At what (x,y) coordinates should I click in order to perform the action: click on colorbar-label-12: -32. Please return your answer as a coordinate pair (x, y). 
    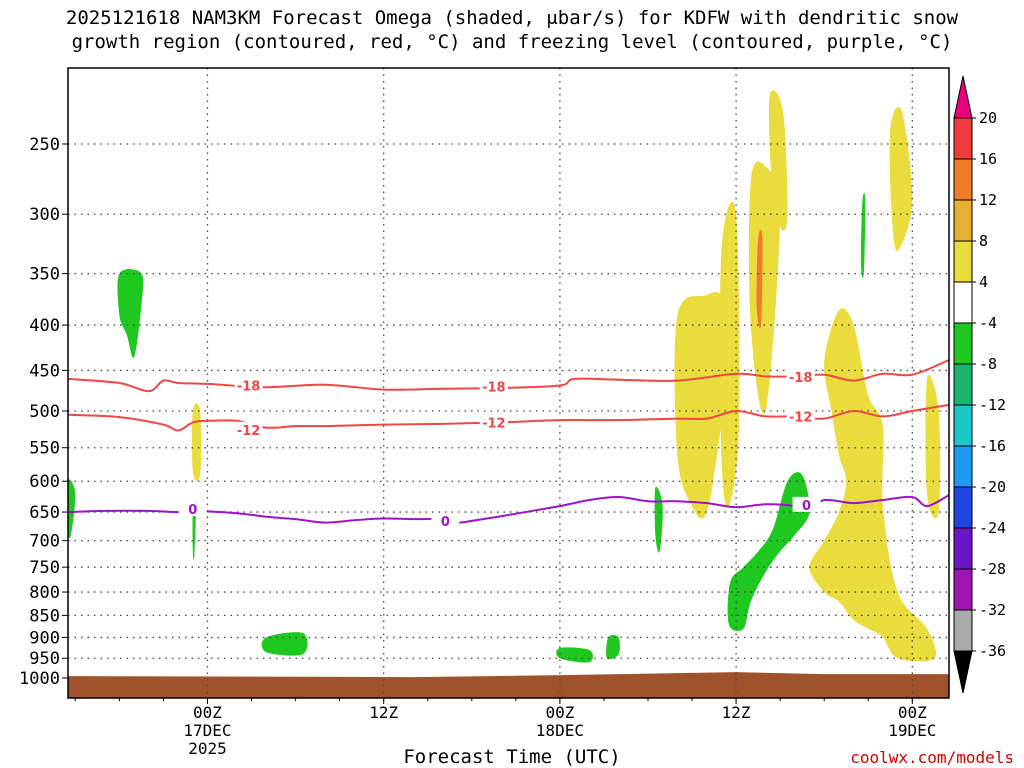
    Looking at the image, I should click on (992, 610).